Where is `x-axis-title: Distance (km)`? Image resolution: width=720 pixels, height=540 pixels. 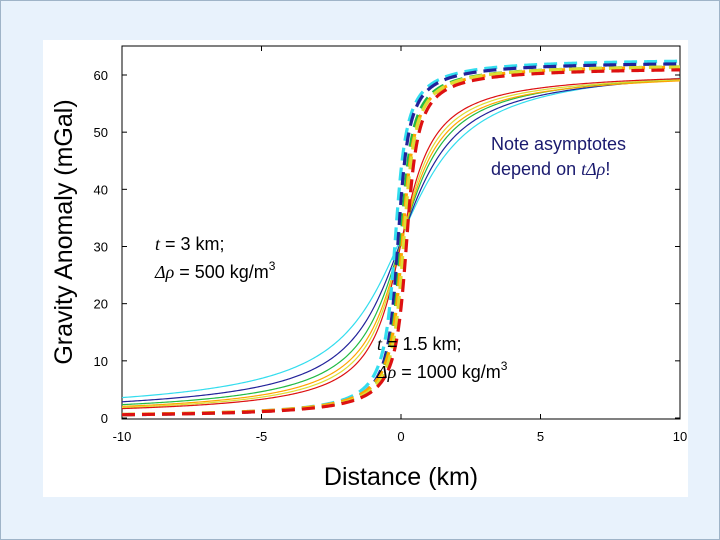
x-axis-title: Distance (km) is located at coordinates (401, 477).